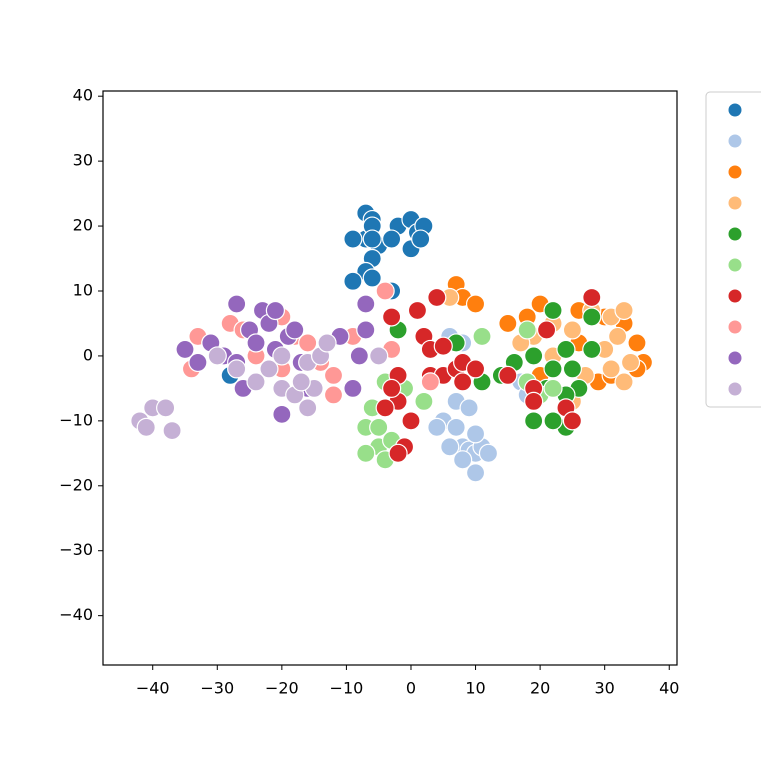 This screenshot has height=761, width=761. What do you see at coordinates (76, 614) in the screenshot?
I see `y-tick-label: −40` at bounding box center [76, 614].